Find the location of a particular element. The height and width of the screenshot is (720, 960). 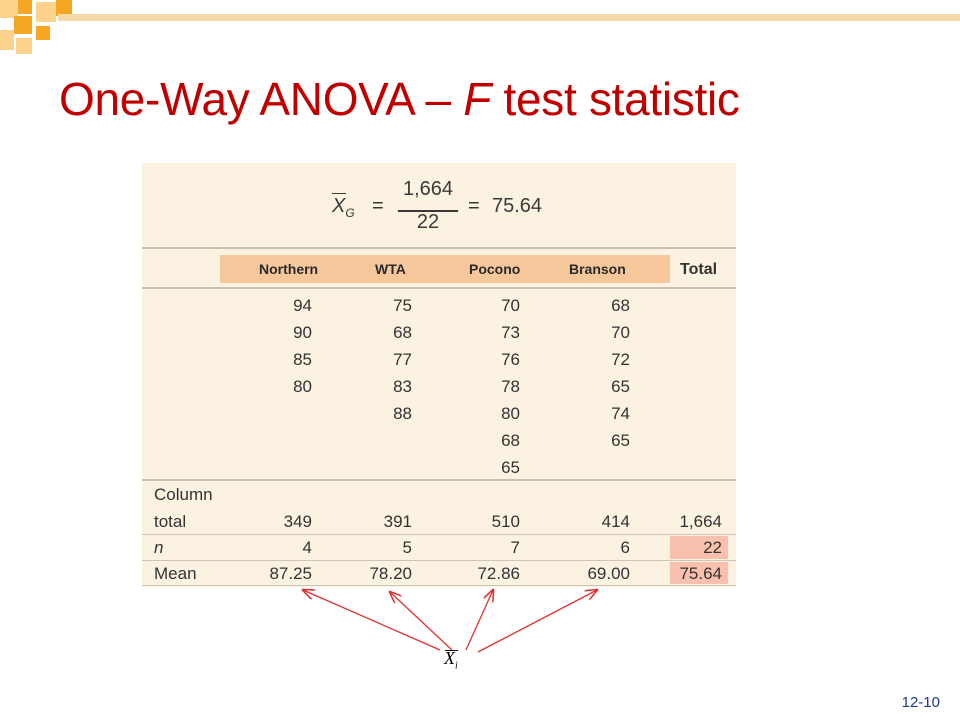

column-header-branson: Branson is located at coordinates (597, 269).